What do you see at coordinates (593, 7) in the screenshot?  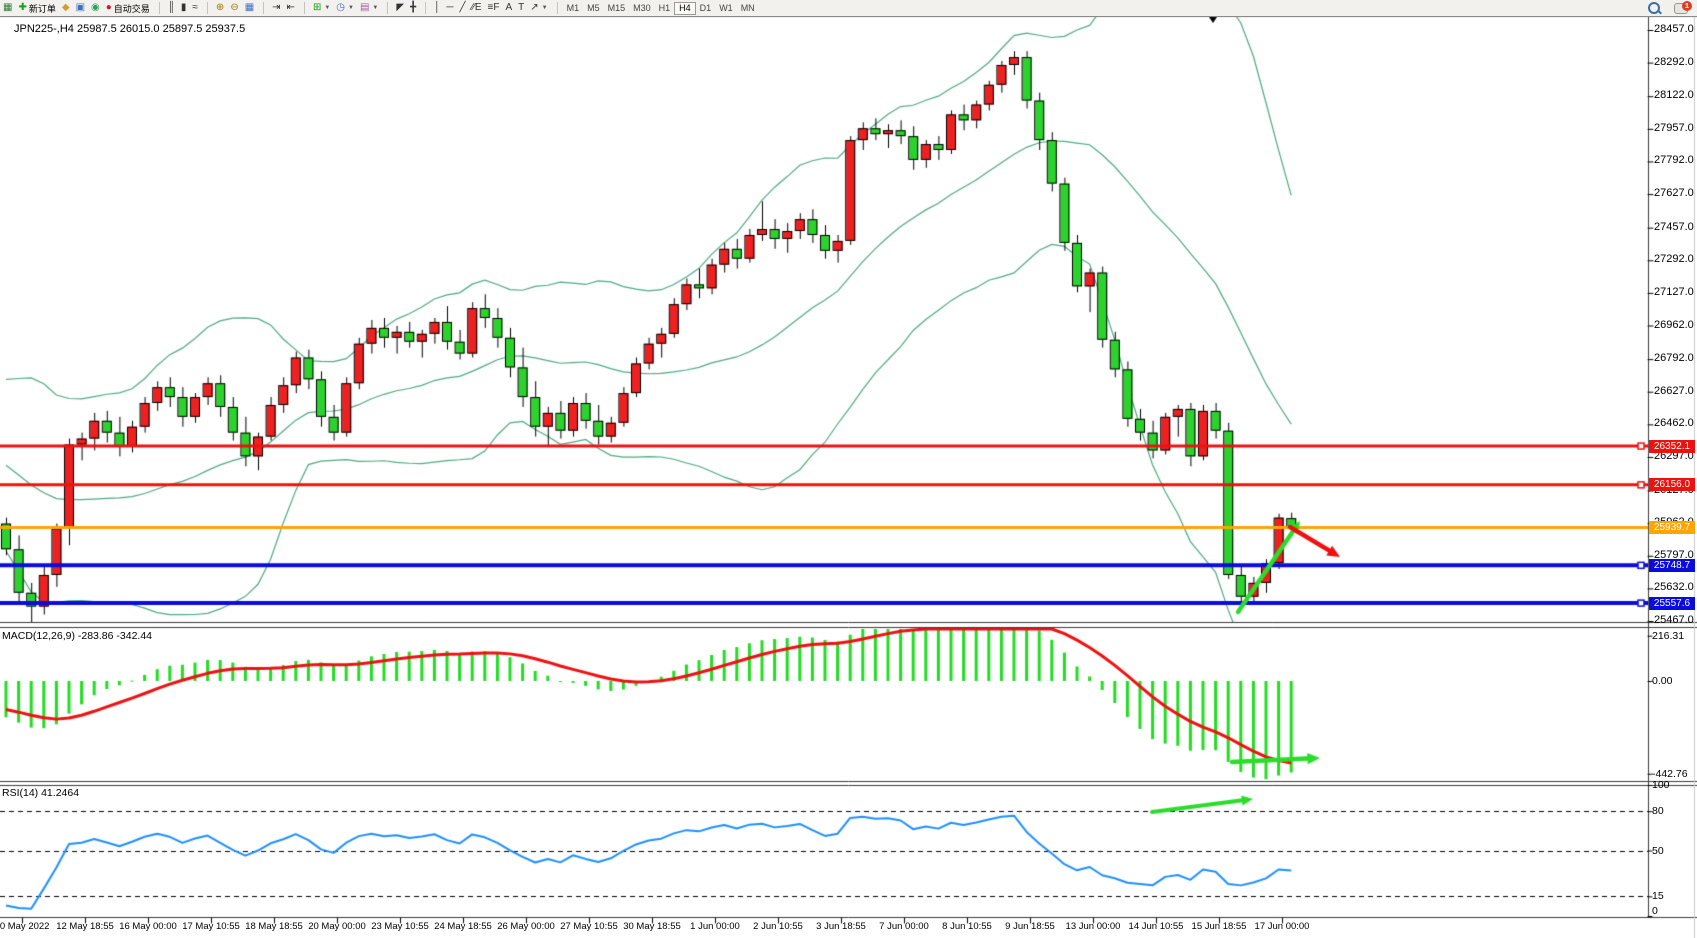 I see `timeframe-m5: M5` at bounding box center [593, 7].